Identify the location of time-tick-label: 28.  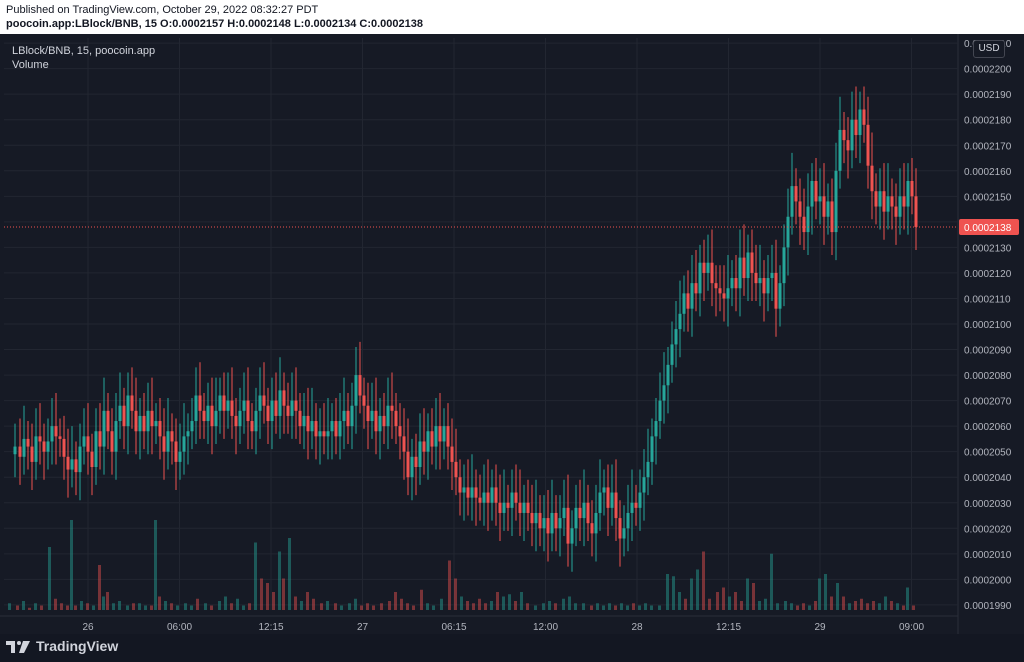
(637, 627).